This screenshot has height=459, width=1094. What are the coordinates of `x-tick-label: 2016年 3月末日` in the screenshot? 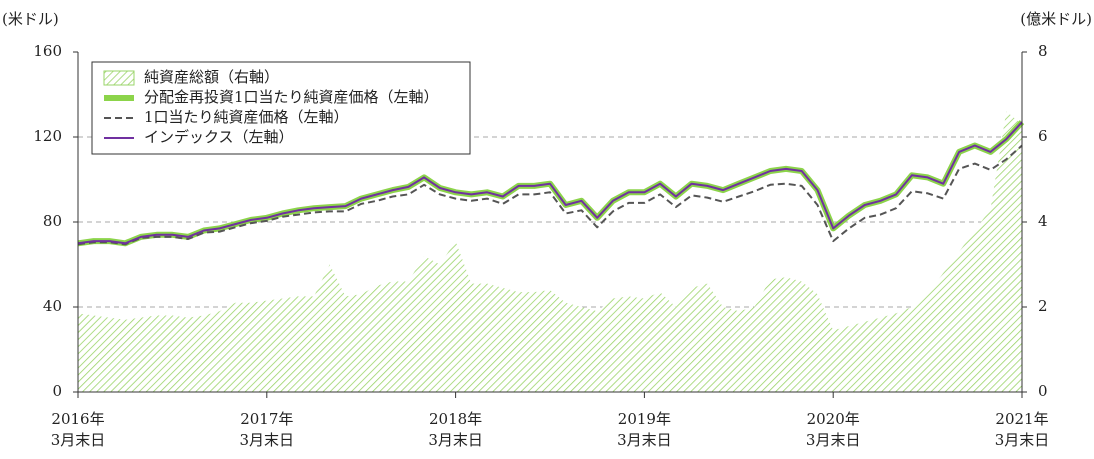 It's located at (78, 429).